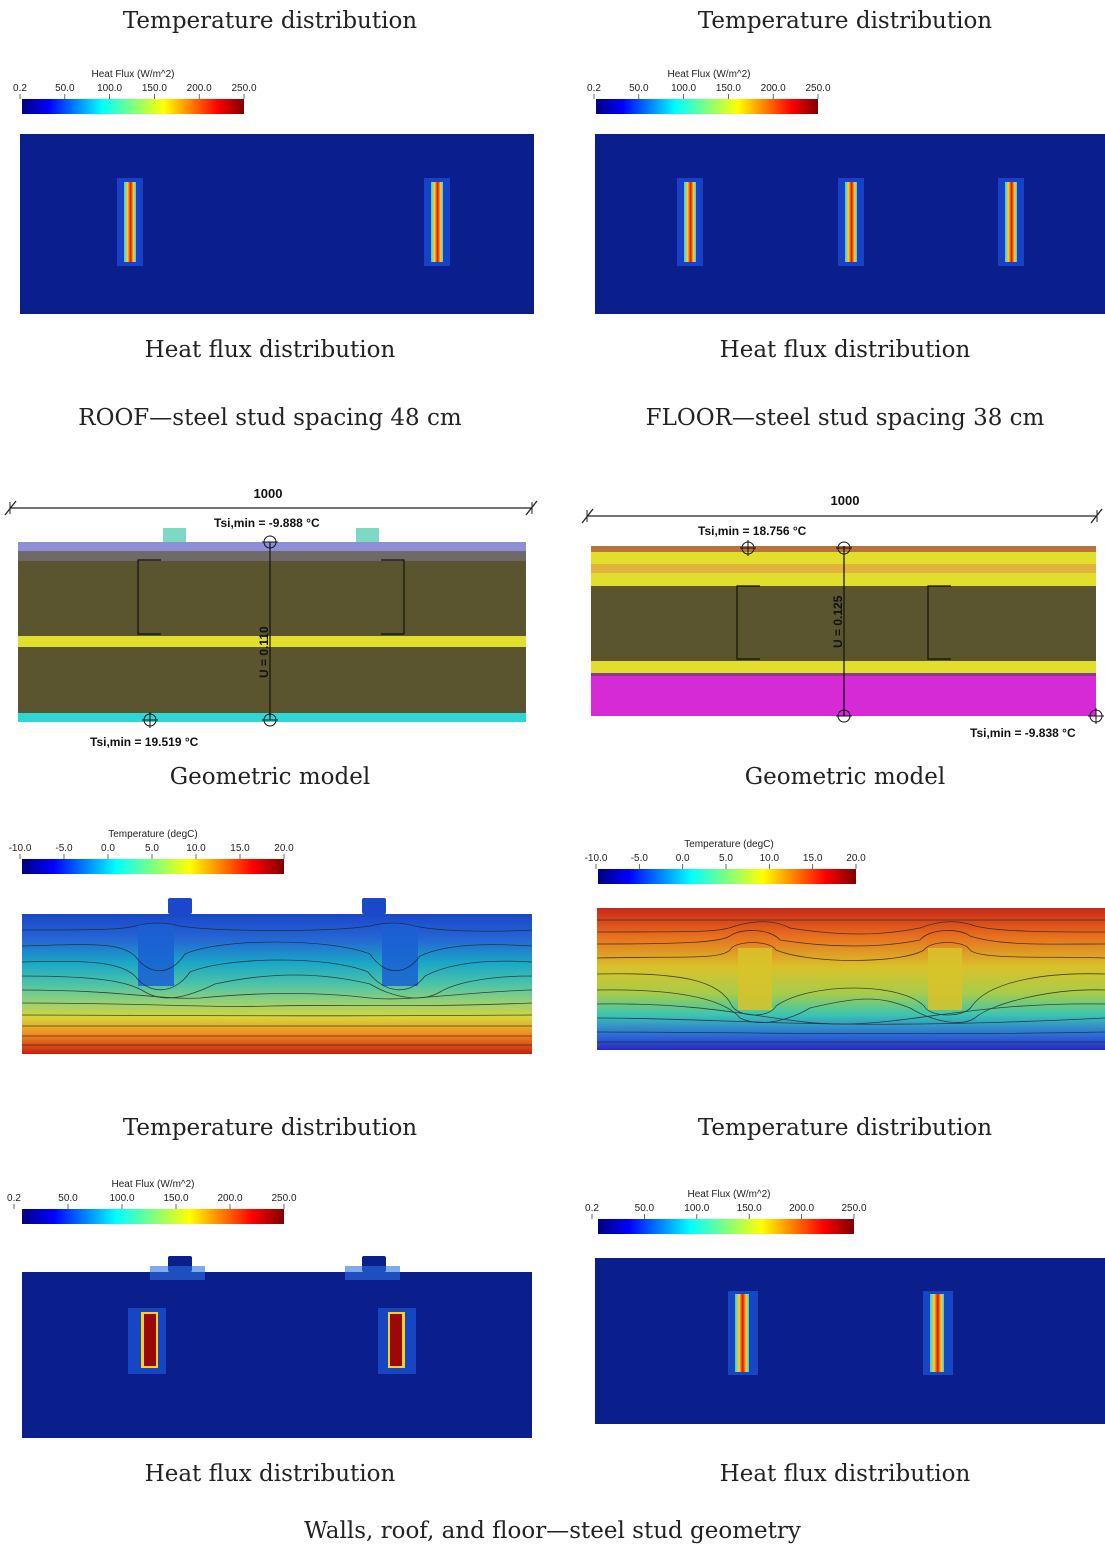 This screenshot has width=1105, height=1562. Describe the element at coordinates (270, 1128) in the screenshot. I see `caption-temperature-left: Temperature distribution` at that location.